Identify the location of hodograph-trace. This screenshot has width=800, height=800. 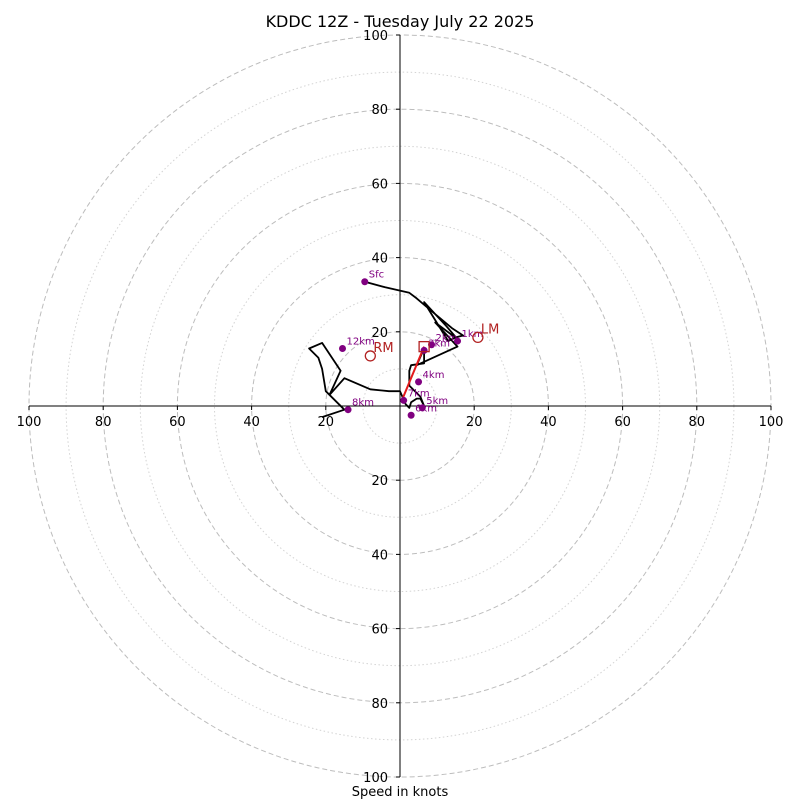
(386, 349).